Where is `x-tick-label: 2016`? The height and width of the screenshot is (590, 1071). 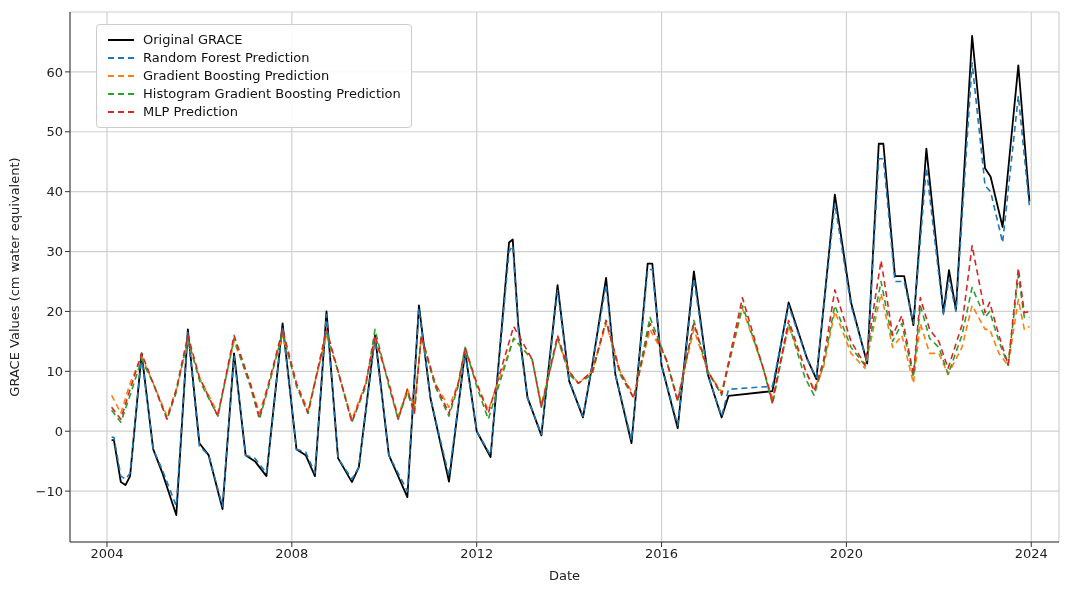
x-tick-label: 2016 is located at coordinates (662, 554).